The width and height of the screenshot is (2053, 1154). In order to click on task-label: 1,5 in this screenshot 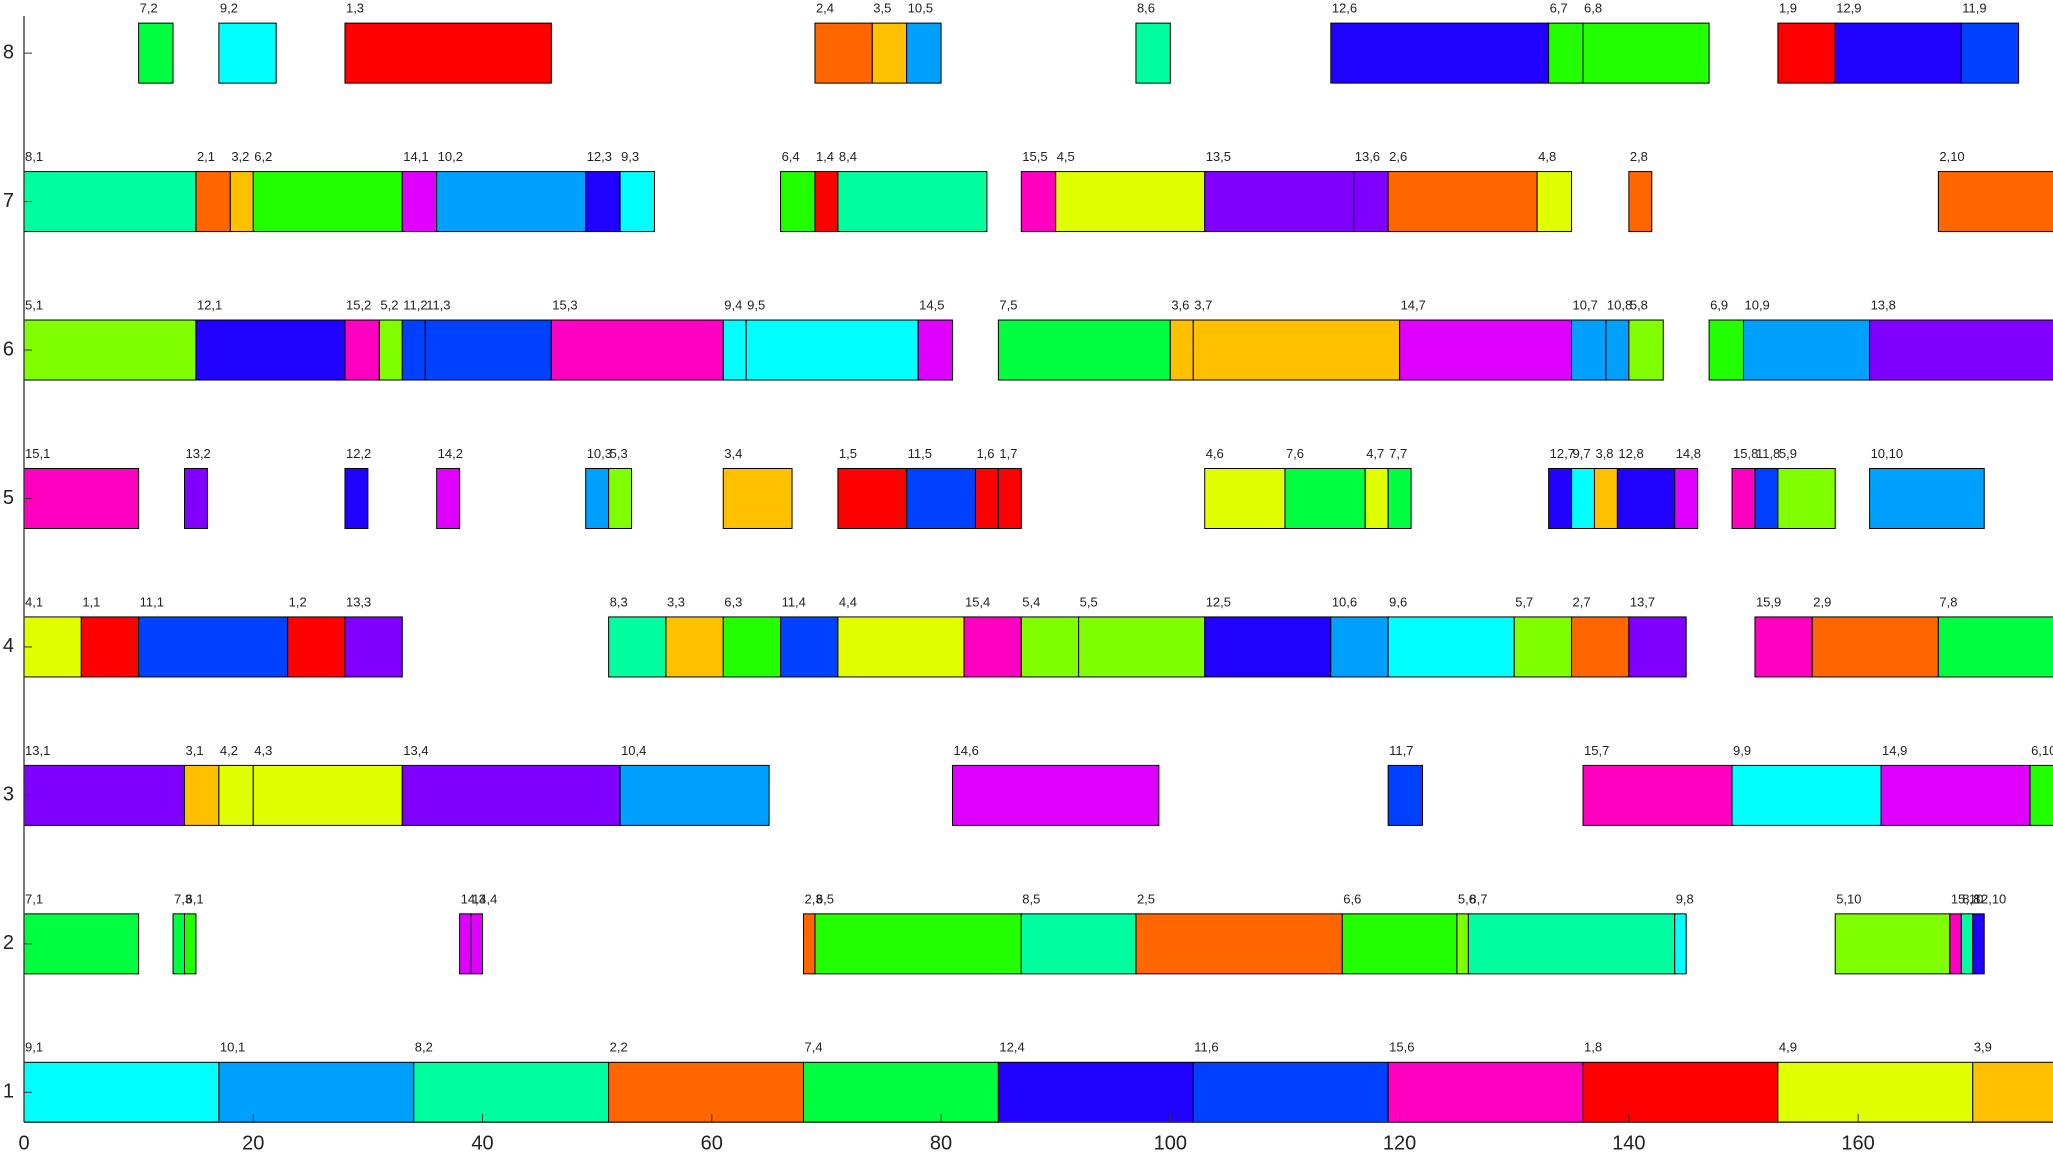, I will do `click(848, 453)`.